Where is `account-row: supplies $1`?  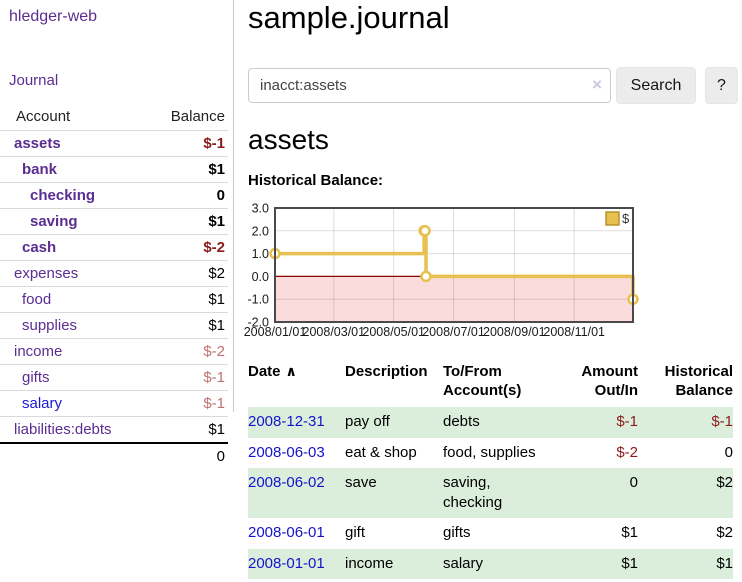
account-row: supplies $1 is located at coordinates (114, 325).